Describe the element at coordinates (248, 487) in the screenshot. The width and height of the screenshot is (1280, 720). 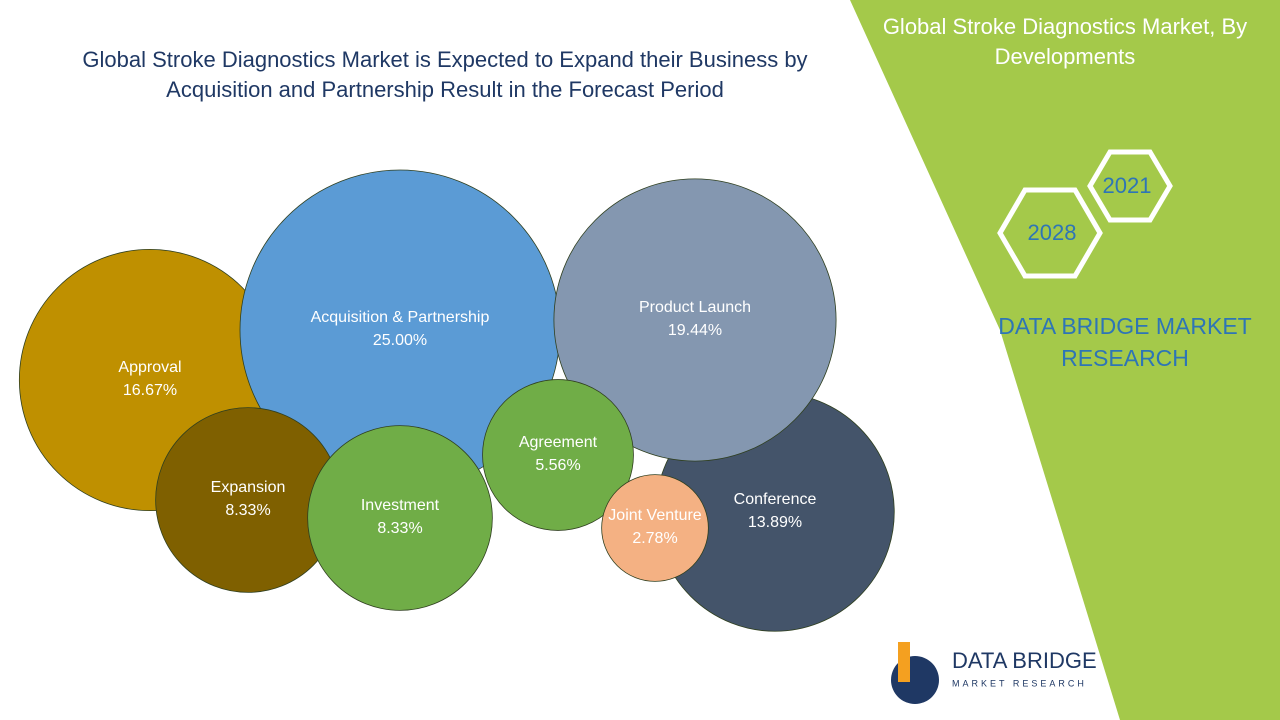
I see `bubble-label: Expansion` at that location.